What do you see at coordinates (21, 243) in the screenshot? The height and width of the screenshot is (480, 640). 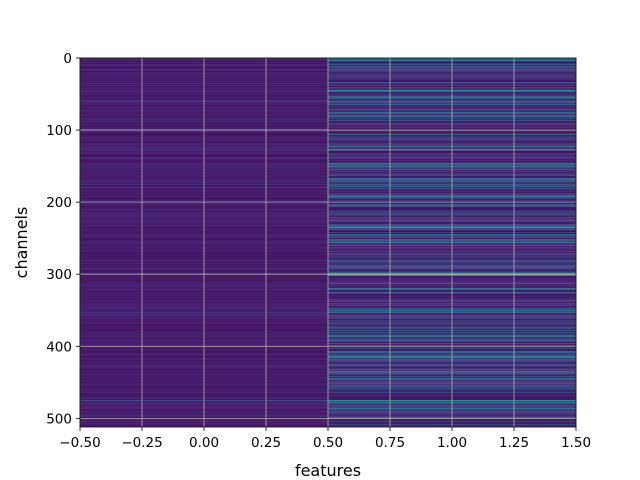 I see `y-axis-label: channels` at bounding box center [21, 243].